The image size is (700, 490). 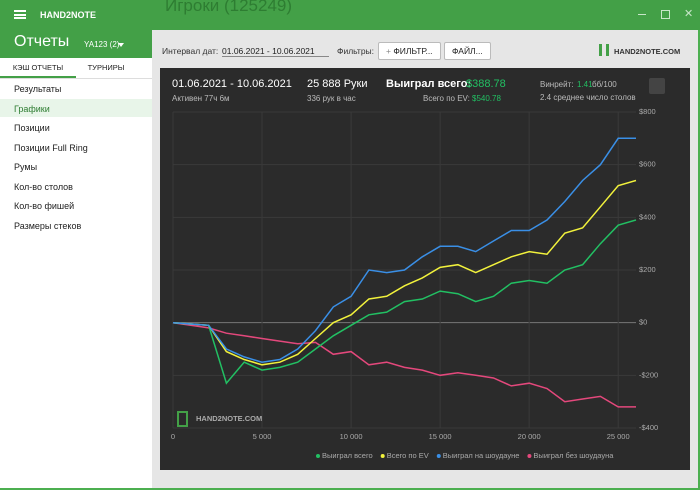 I want to click on menu-item: Позиции, so click(x=32, y=128).